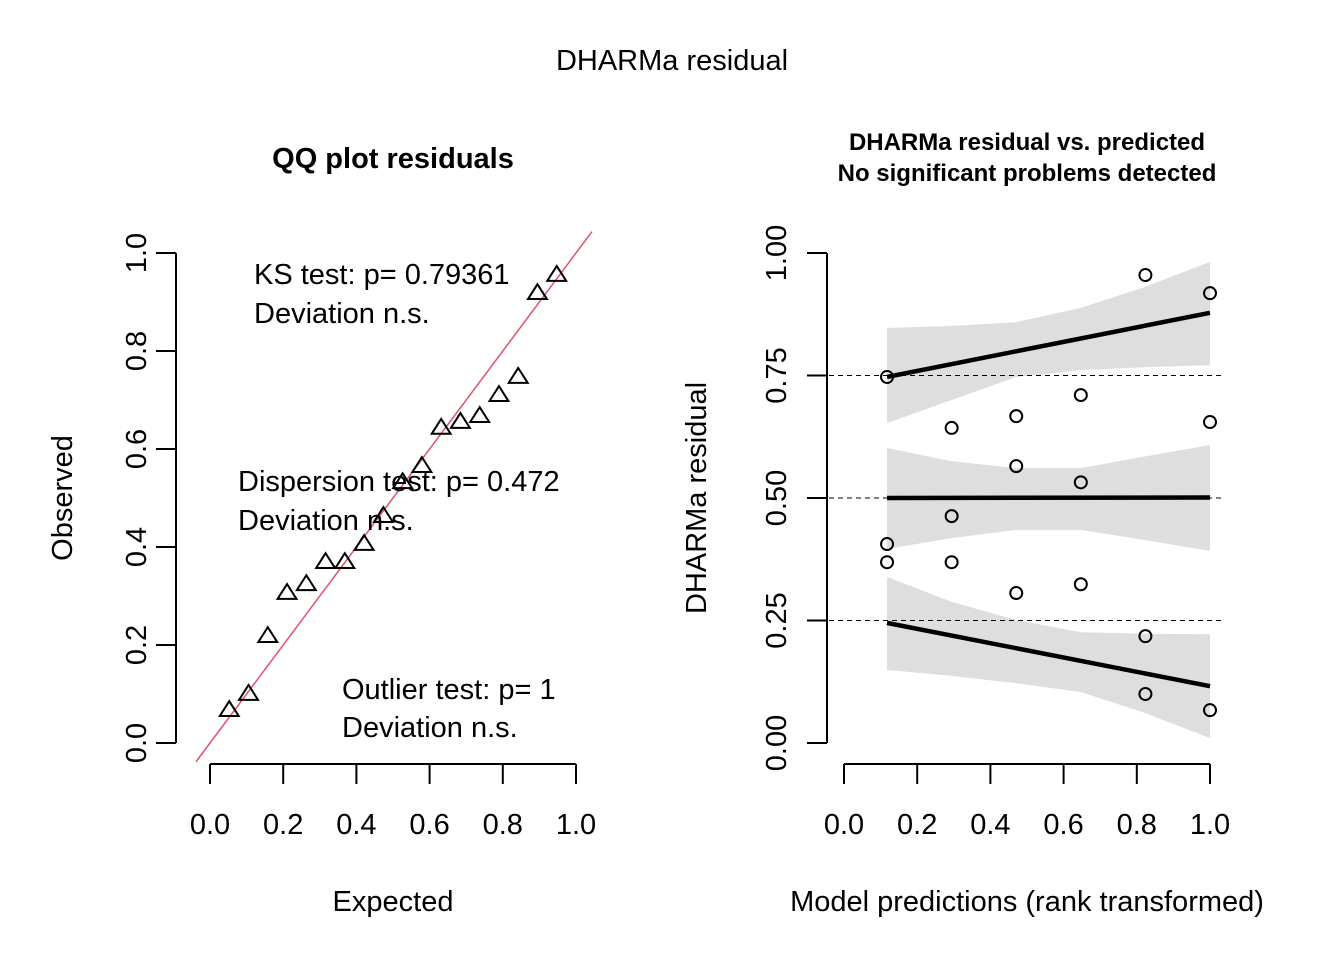 This screenshot has height=960, width=1344. What do you see at coordinates (393, 902) in the screenshot?
I see `qq-x-axis-label: Expected` at bounding box center [393, 902].